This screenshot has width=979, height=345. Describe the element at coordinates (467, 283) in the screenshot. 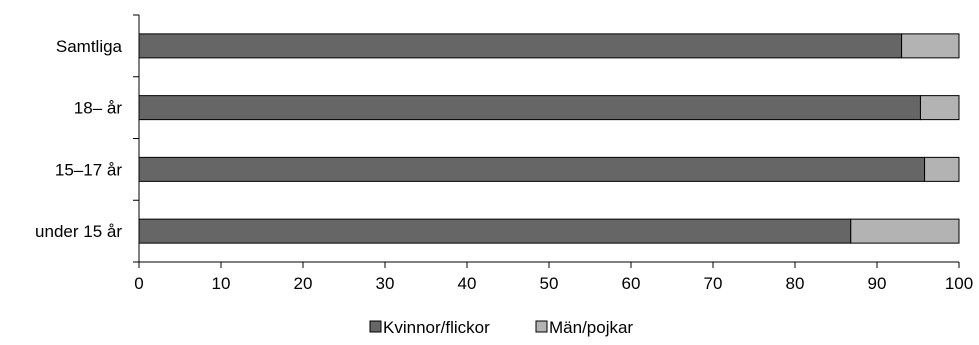

I see `x-tick-label: 40` at that location.